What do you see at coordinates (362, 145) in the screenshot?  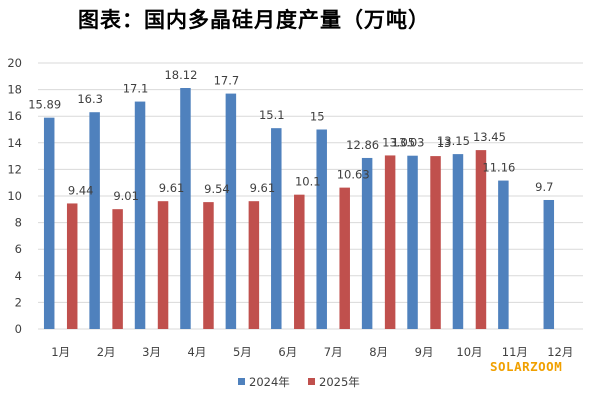 I see `data-label-2024: 12.86` at bounding box center [362, 145].